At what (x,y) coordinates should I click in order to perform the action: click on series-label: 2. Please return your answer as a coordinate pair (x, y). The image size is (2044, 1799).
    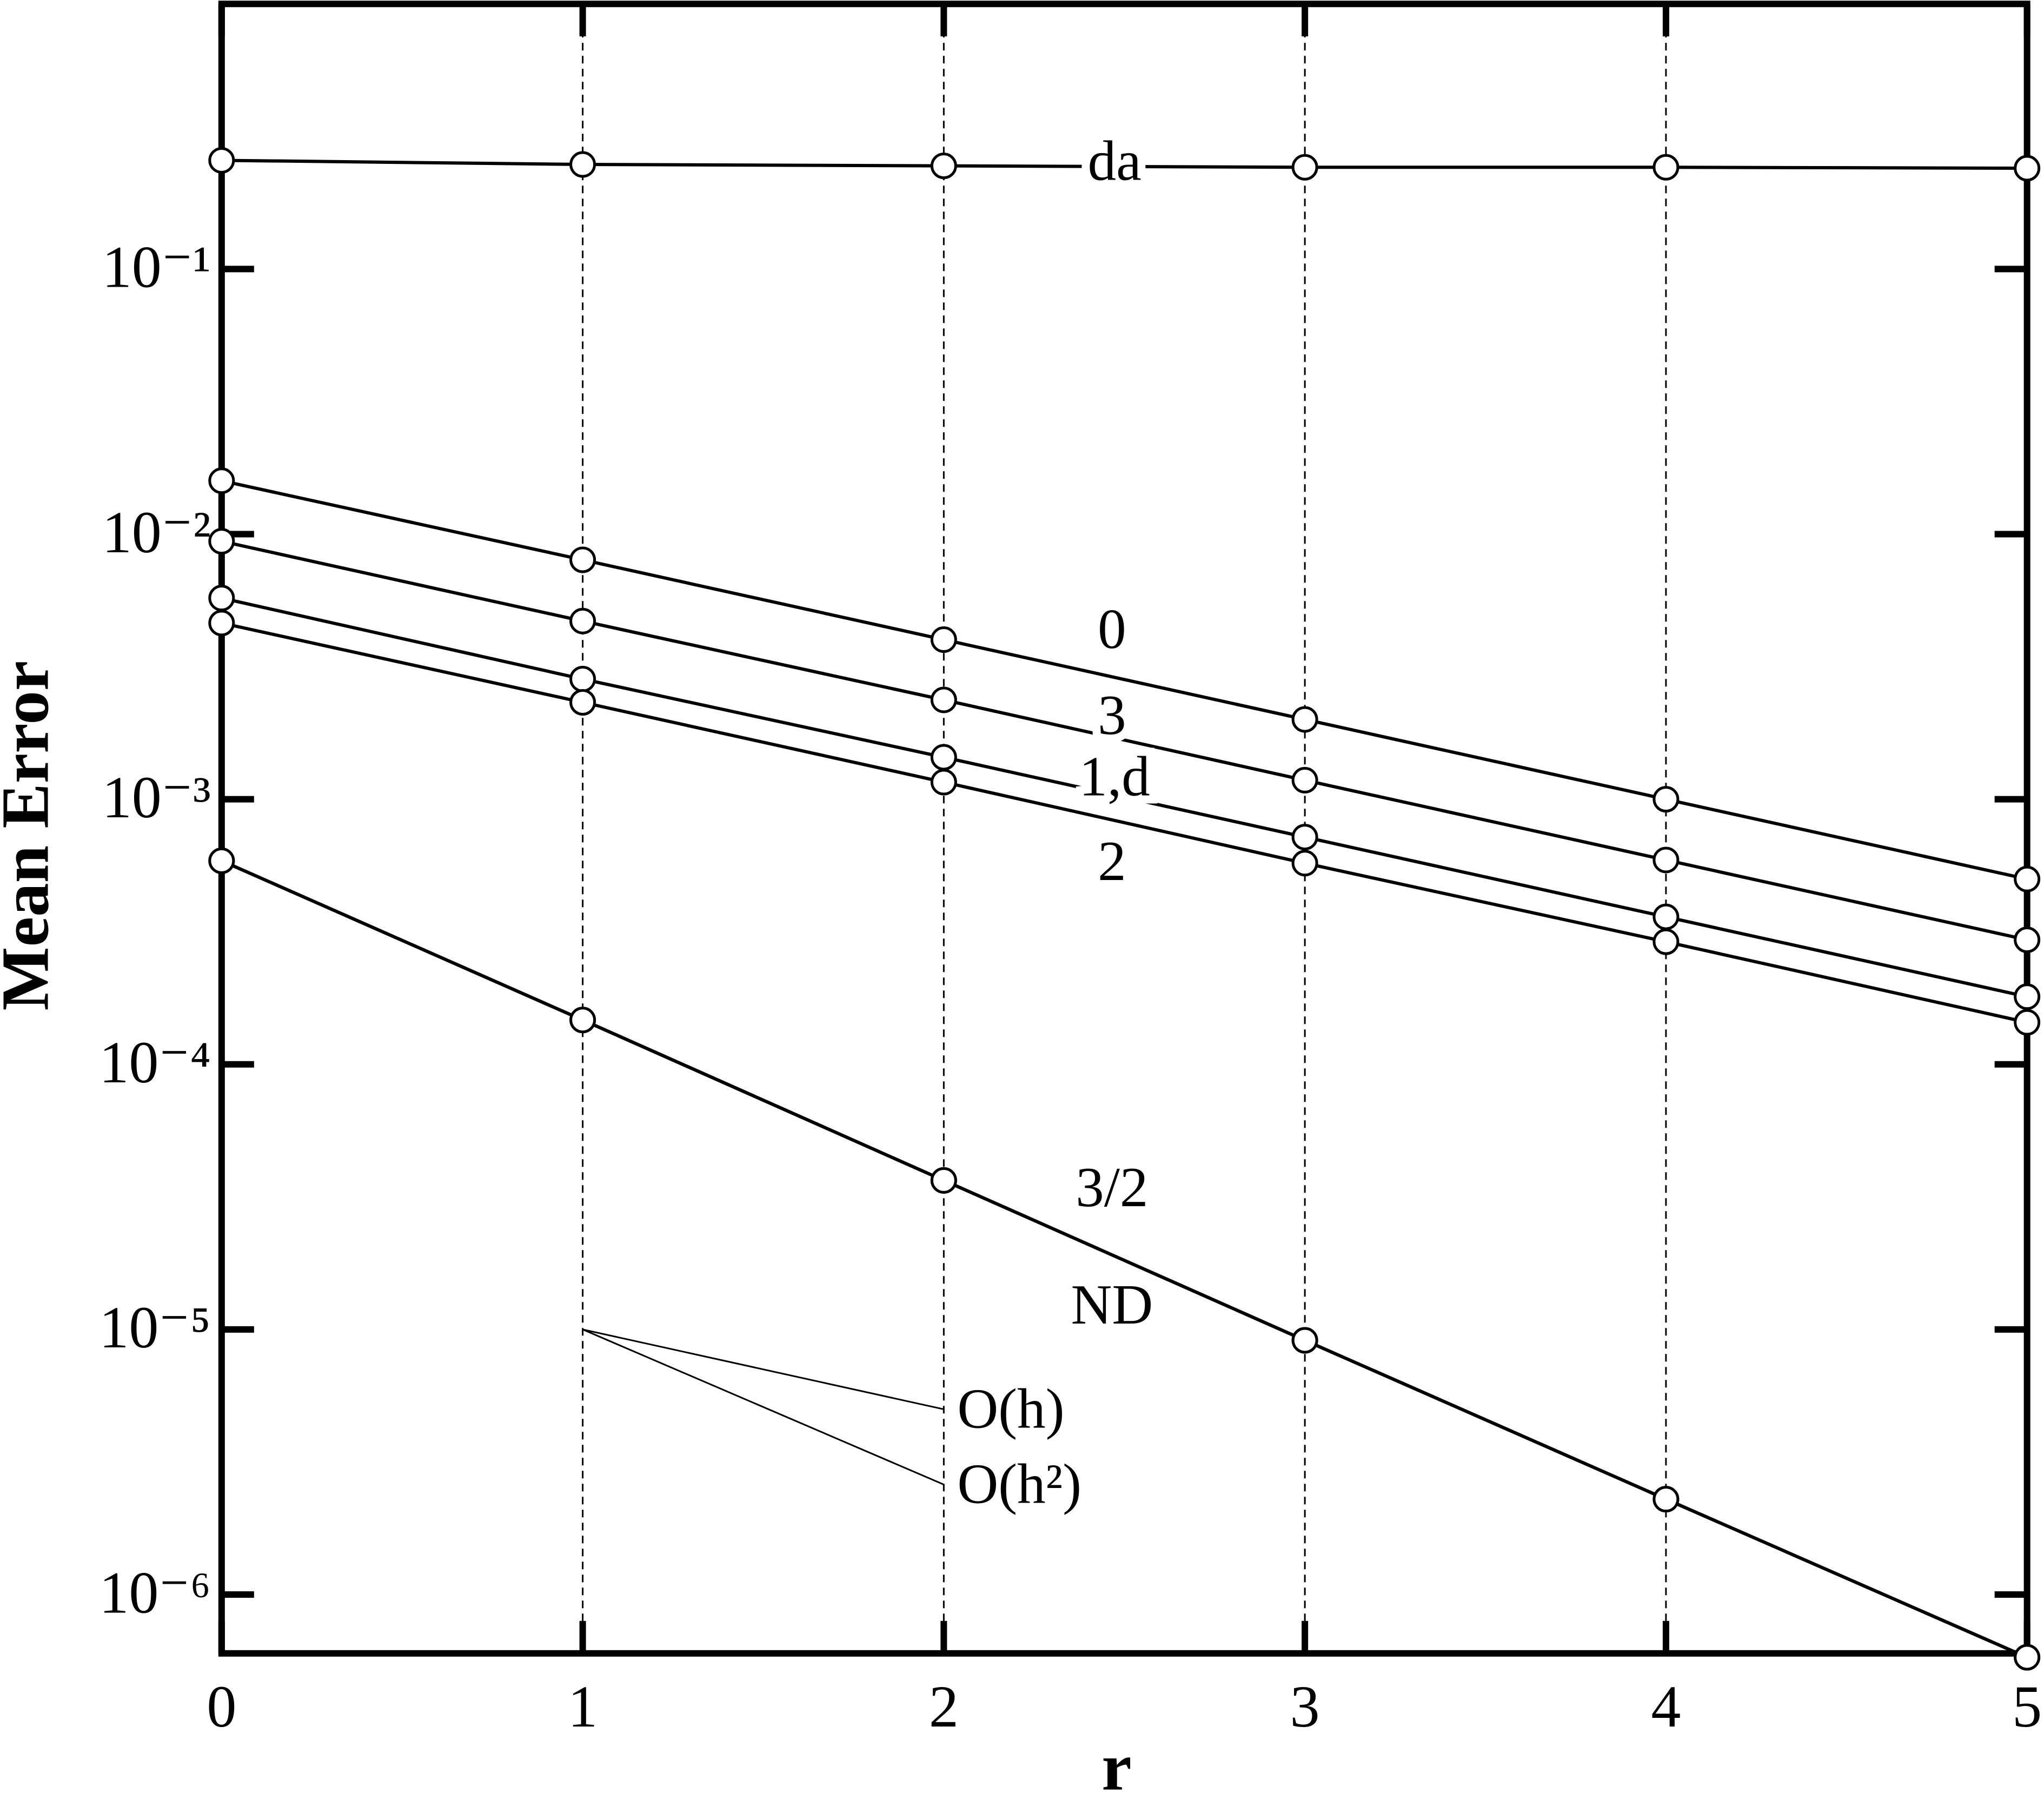
    Looking at the image, I should click on (1112, 860).